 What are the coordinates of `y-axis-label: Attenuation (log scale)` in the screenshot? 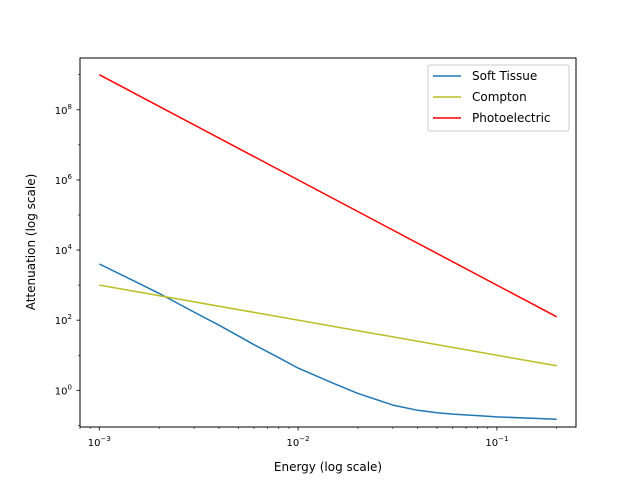 It's located at (31, 242).